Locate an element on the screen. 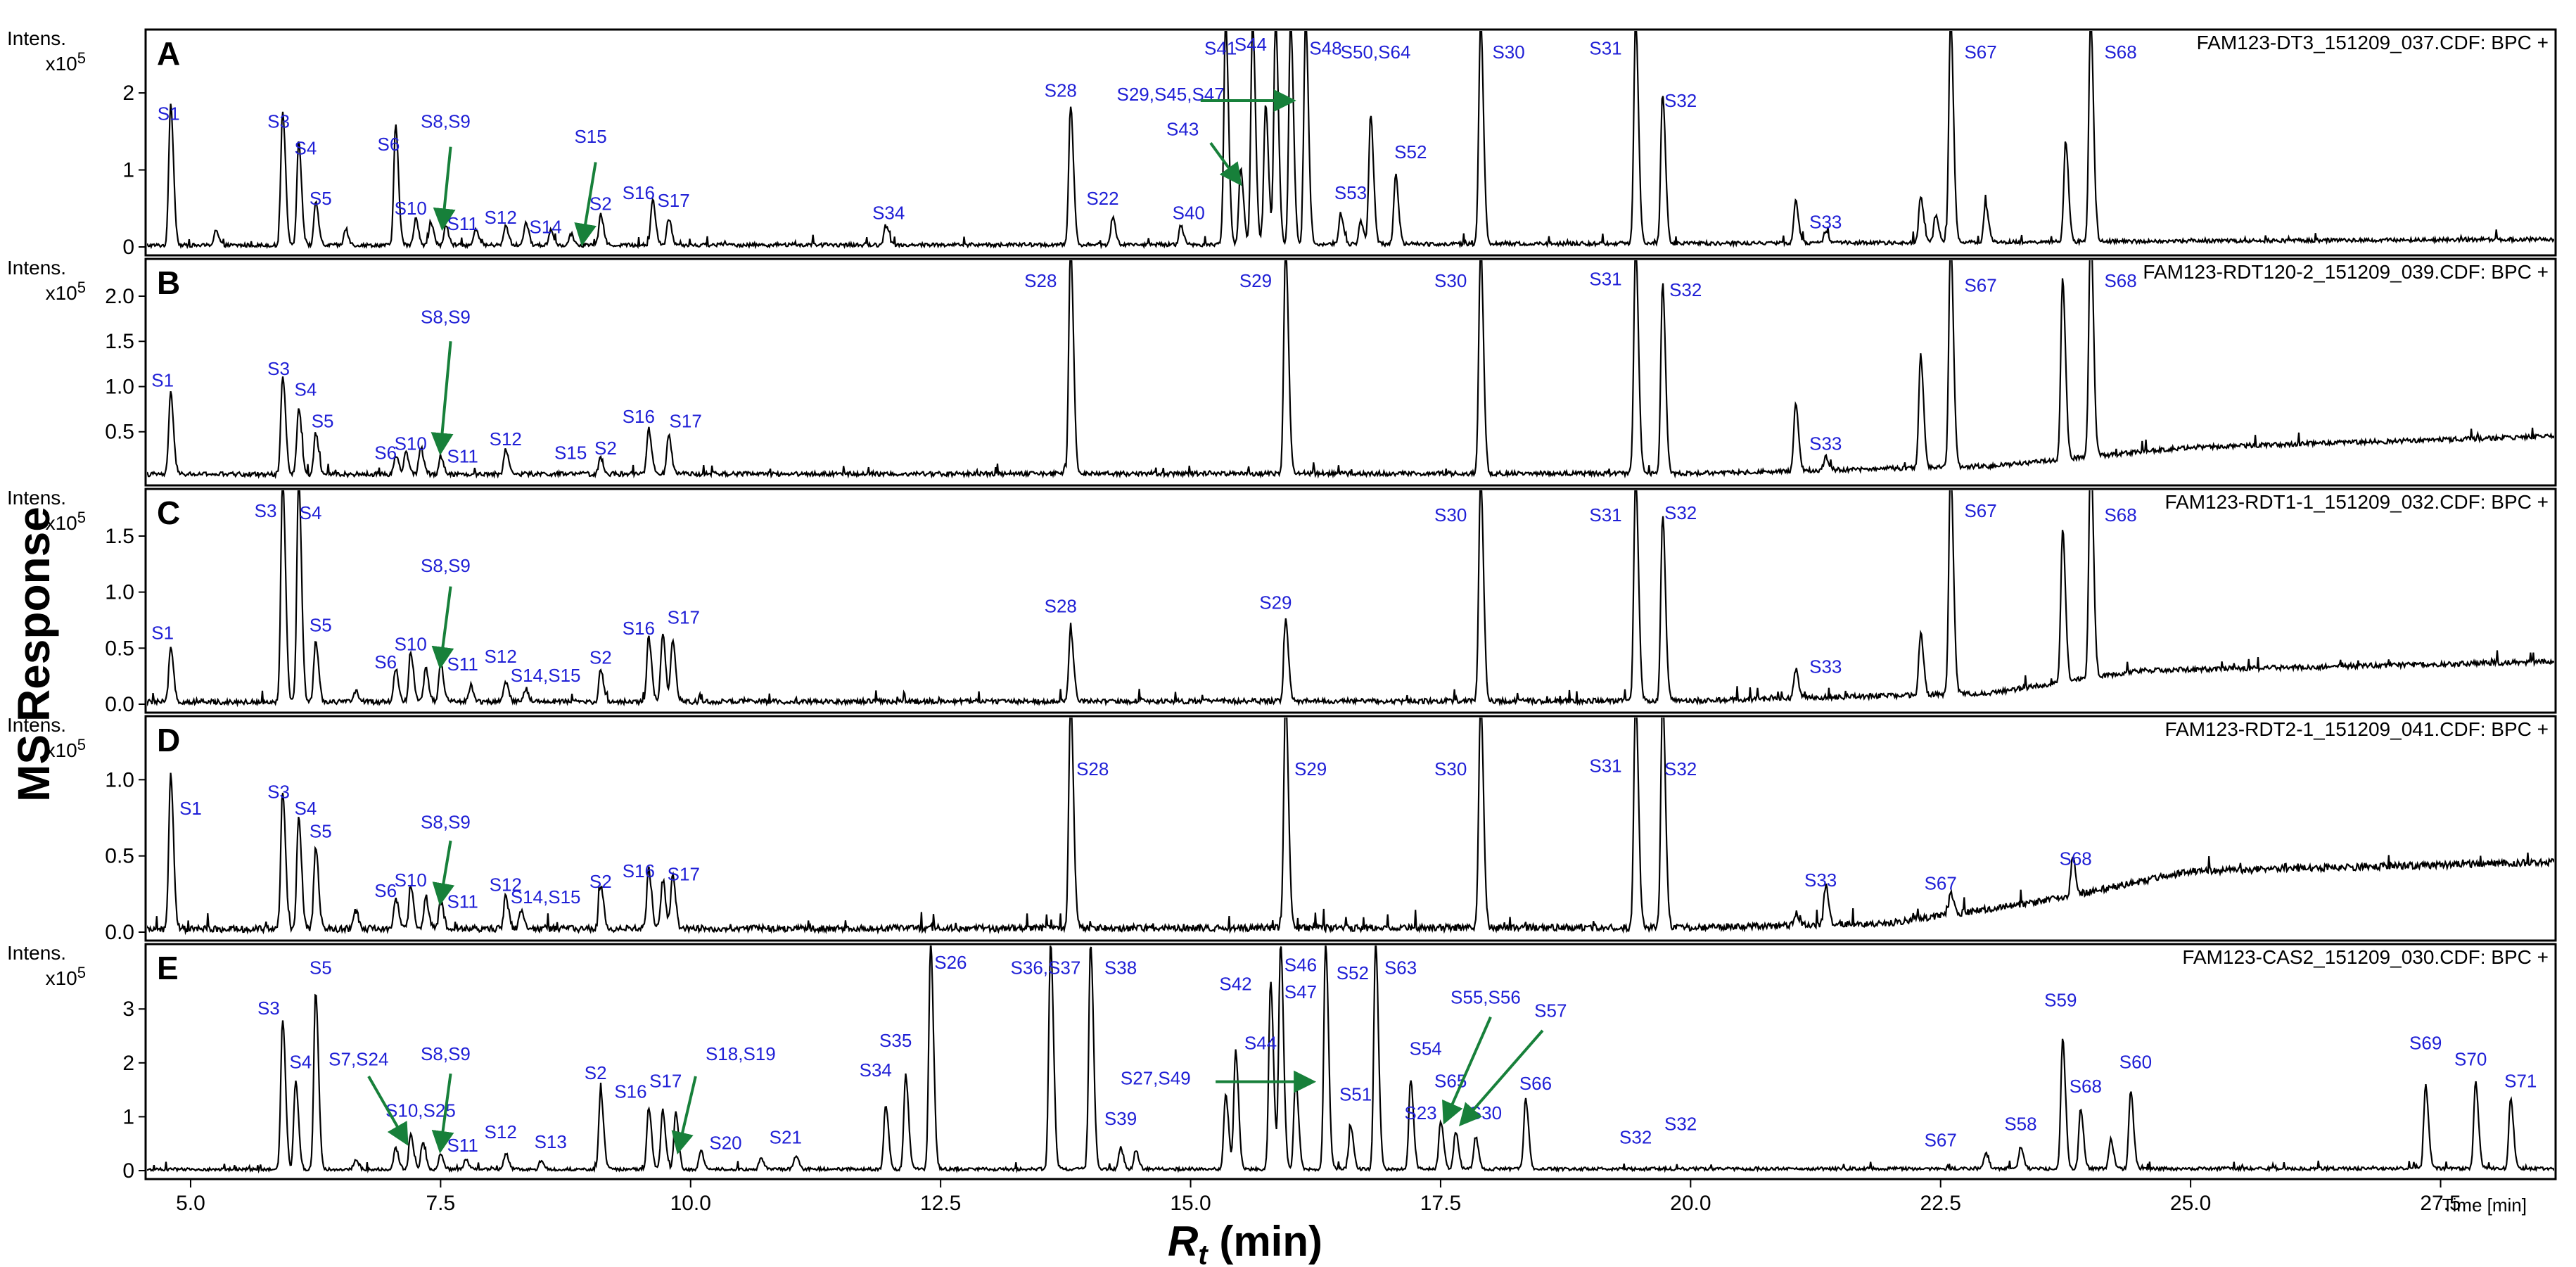  peak-label: S7,S24 is located at coordinates (358, 1059).